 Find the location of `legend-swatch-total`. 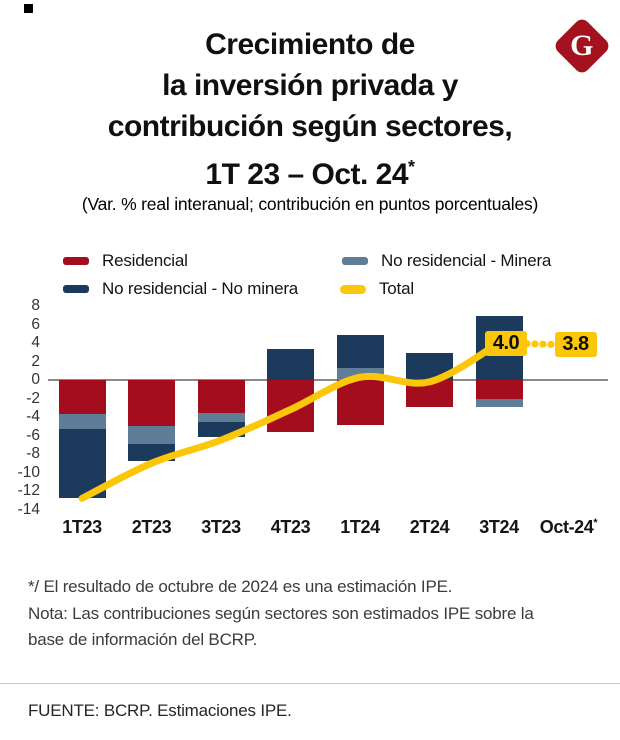

legend-swatch-total is located at coordinates (353, 289).